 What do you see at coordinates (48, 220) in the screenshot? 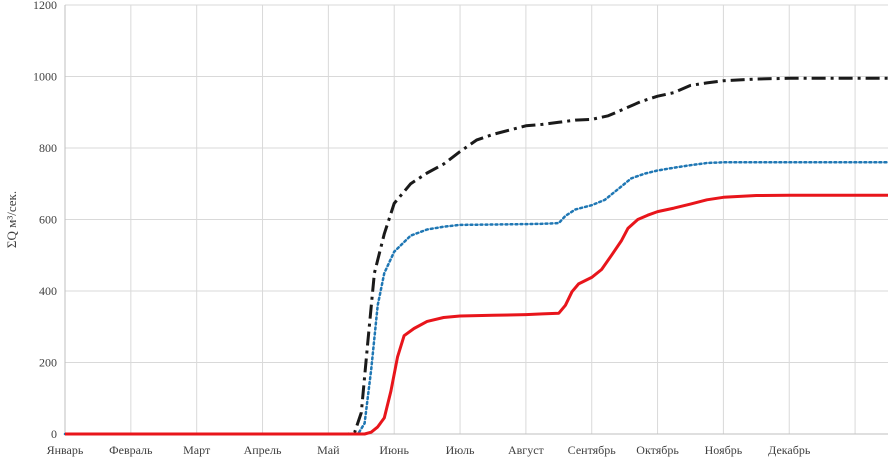
I see `y-tick-label-600: 600` at bounding box center [48, 220].